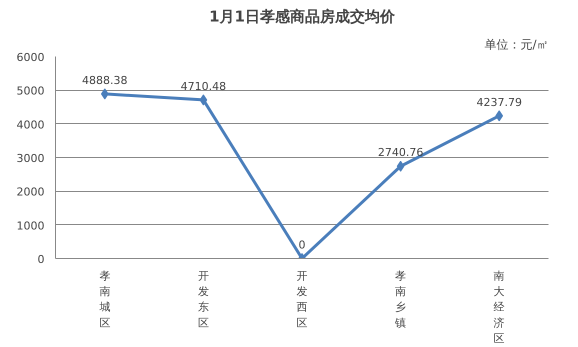 This screenshot has width=578, height=347. What do you see at coordinates (302, 17) in the screenshot?
I see `chart-title: 1月1日孝感商品房成交均价` at bounding box center [302, 17].